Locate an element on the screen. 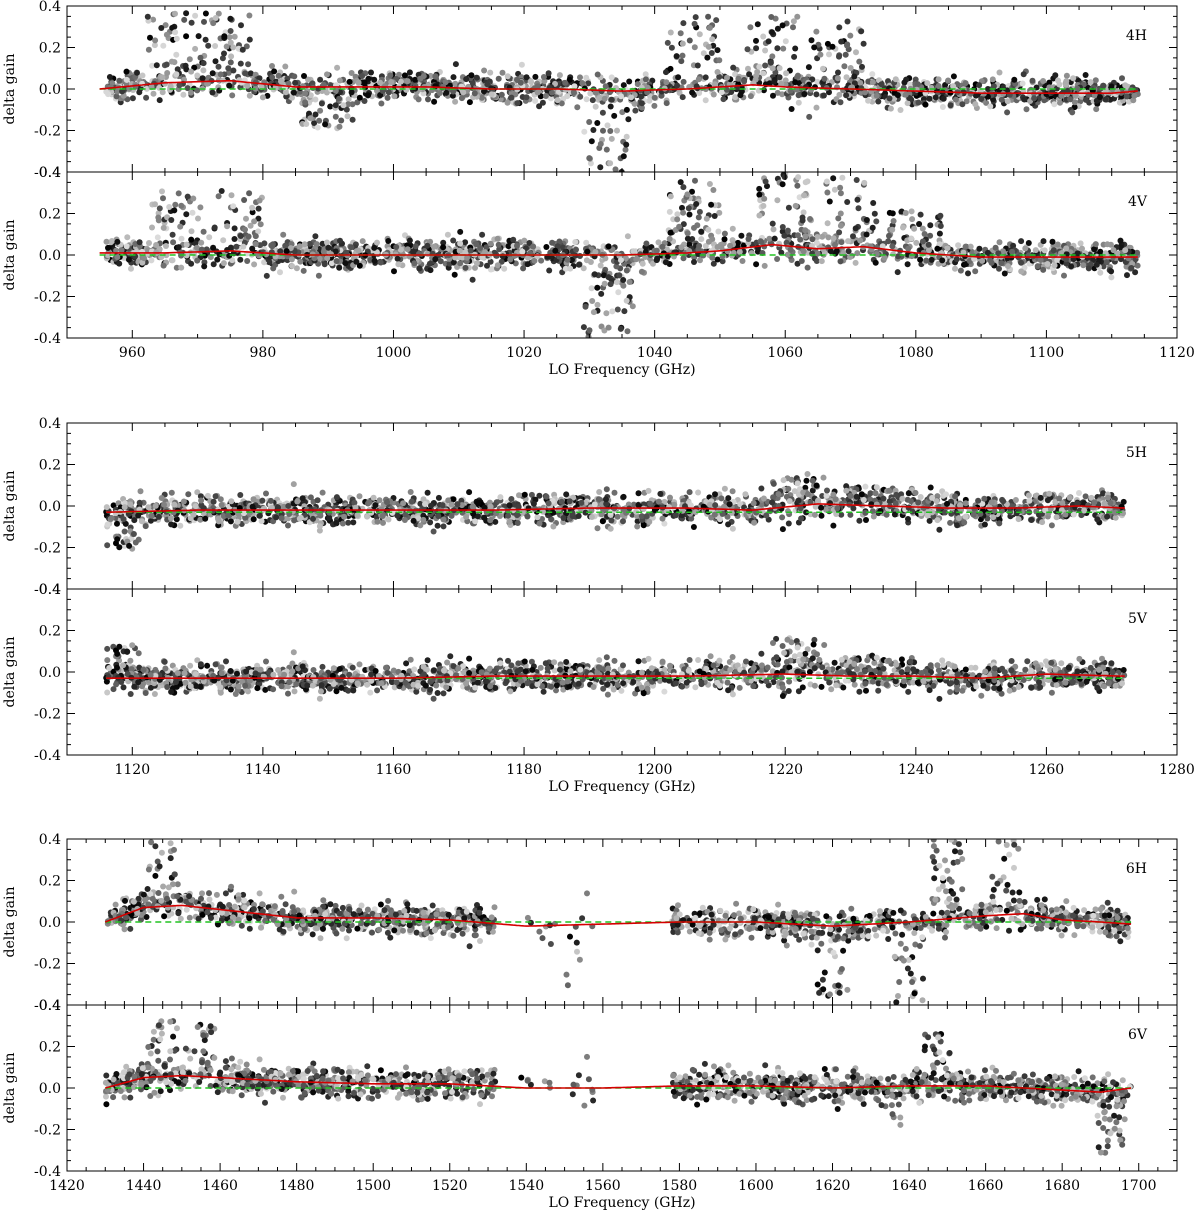 This screenshot has height=1212, width=1200. x-tick-label: 1040 is located at coordinates (655, 353).